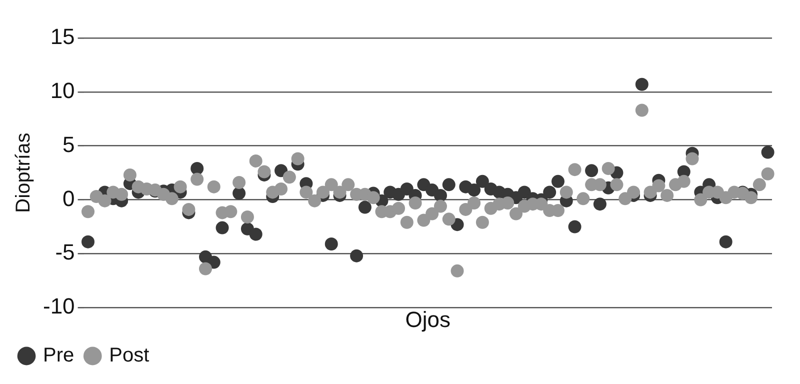 Image resolution: width=800 pixels, height=384 pixels. I want to click on legend-label: Pre, so click(58, 355).